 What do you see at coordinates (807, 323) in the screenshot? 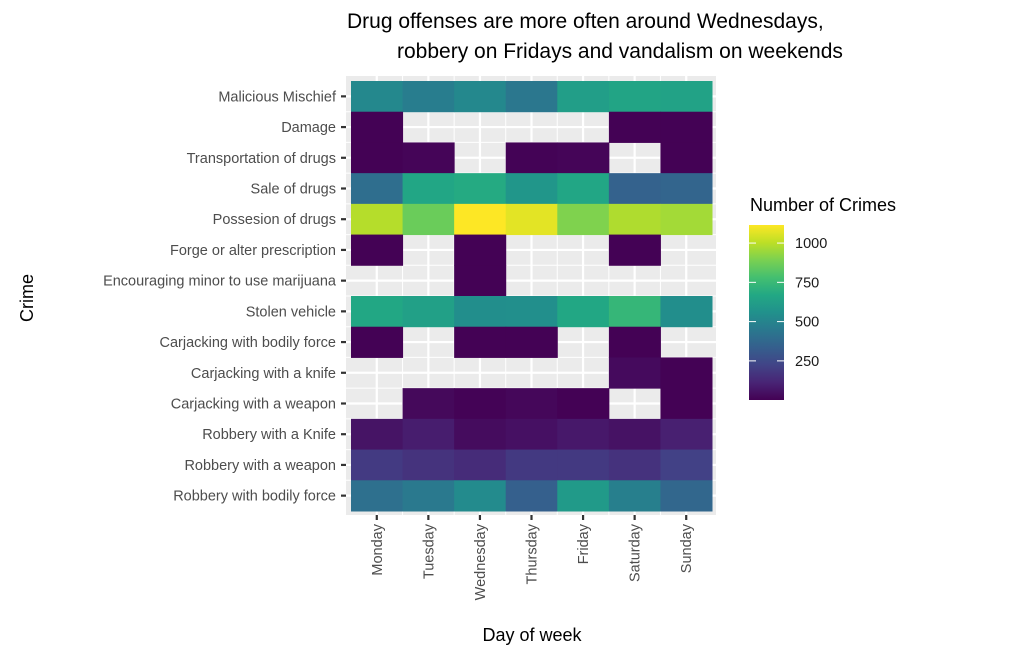
I see `legend-tick-label: 500` at bounding box center [807, 323].